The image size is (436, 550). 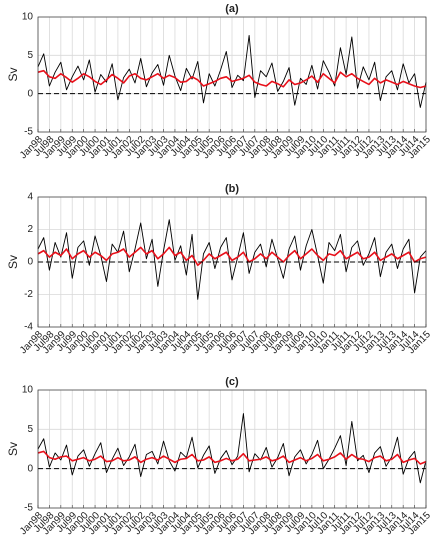 What do you see at coordinates (28, 327) in the screenshot?
I see `y-tick-label: -4` at bounding box center [28, 327].